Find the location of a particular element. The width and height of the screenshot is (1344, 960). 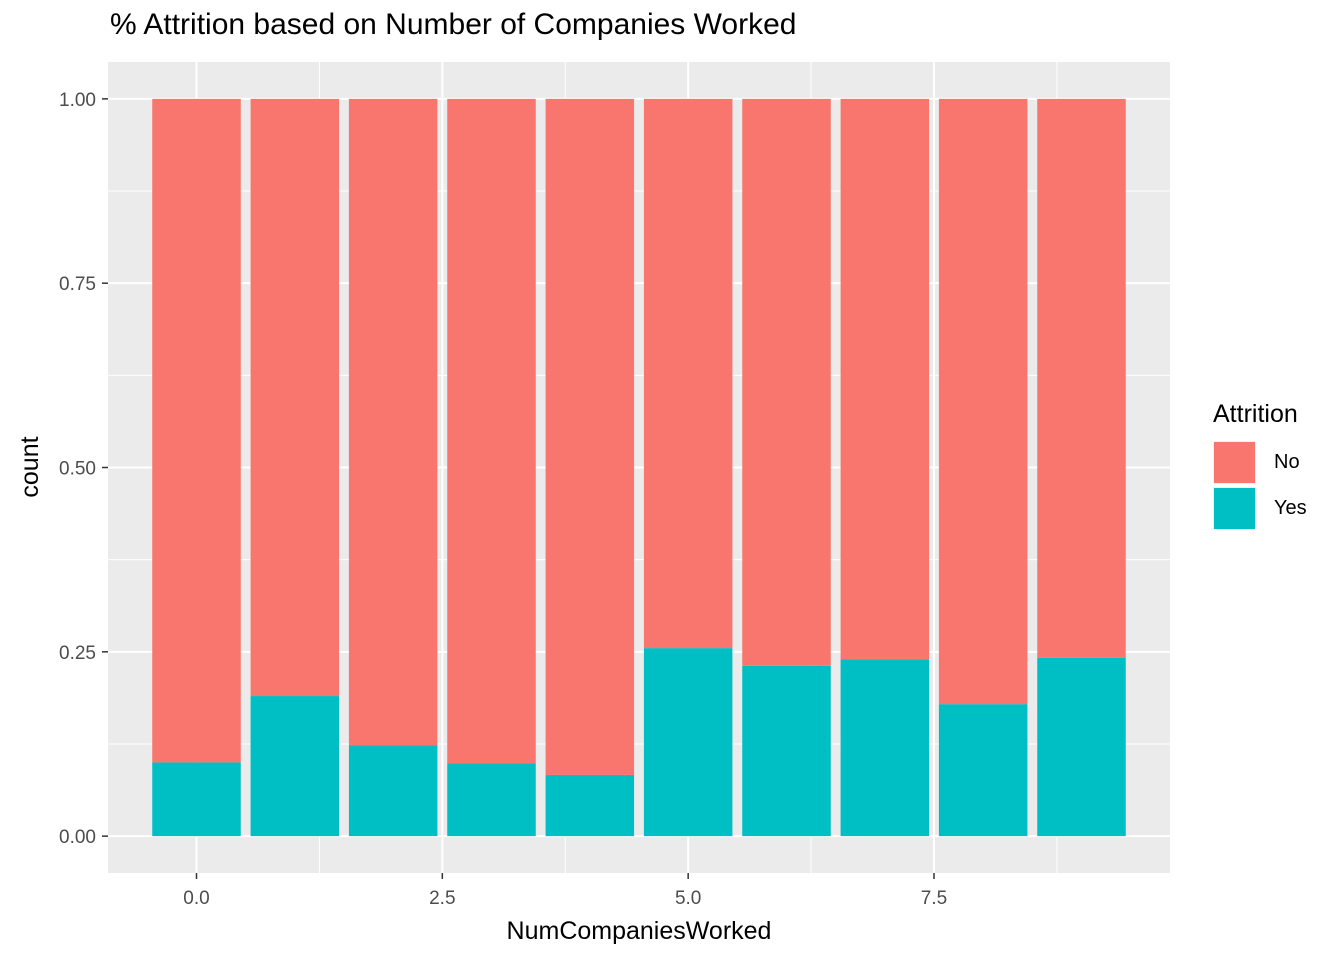

legend-label-no: No is located at coordinates (1287, 461).